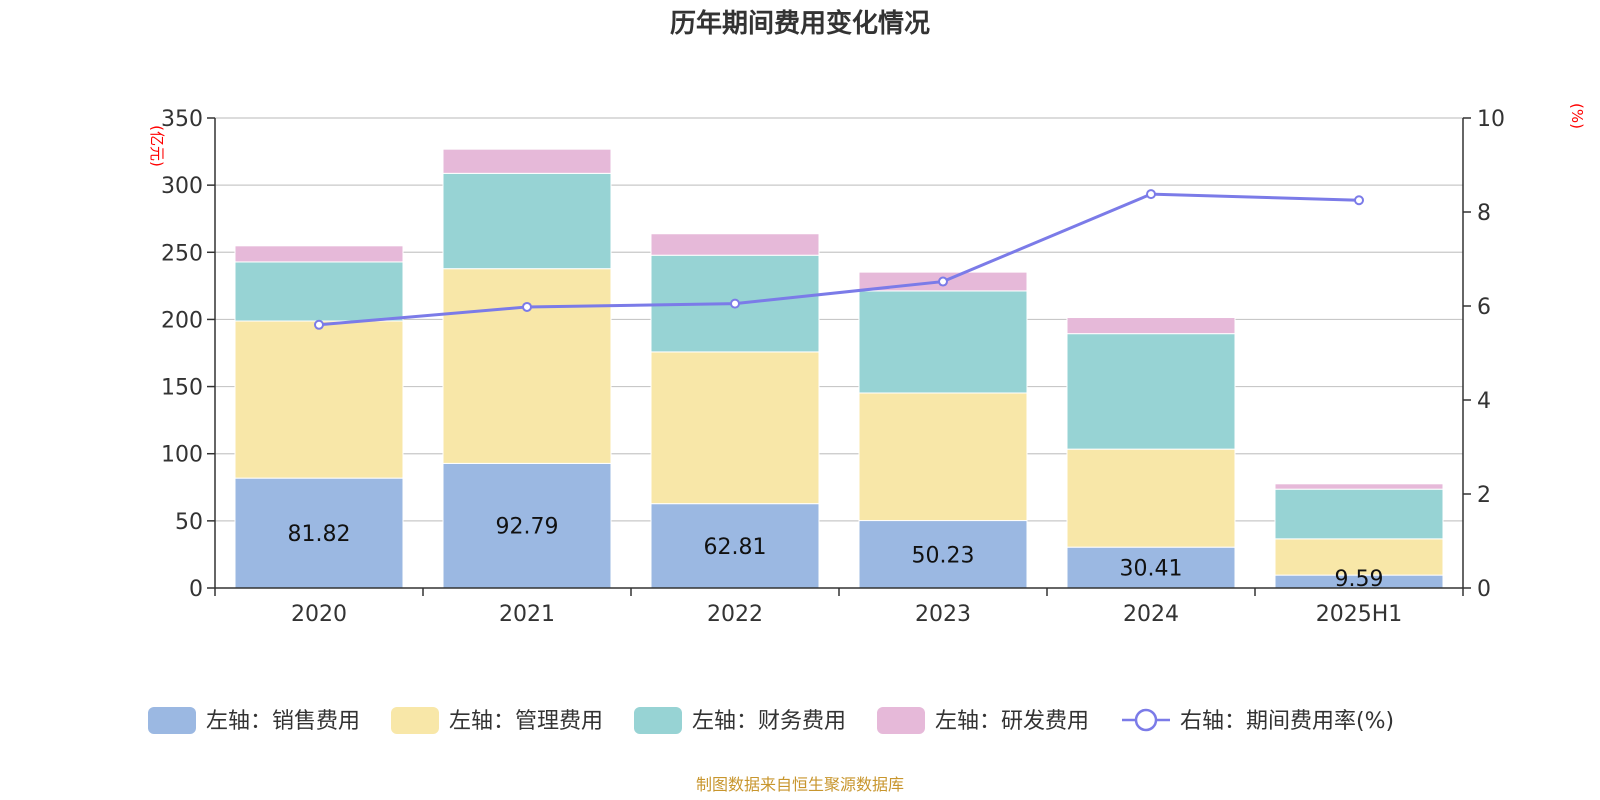  Describe the element at coordinates (1491, 119) in the screenshot. I see `right-tick-label: 10` at that location.